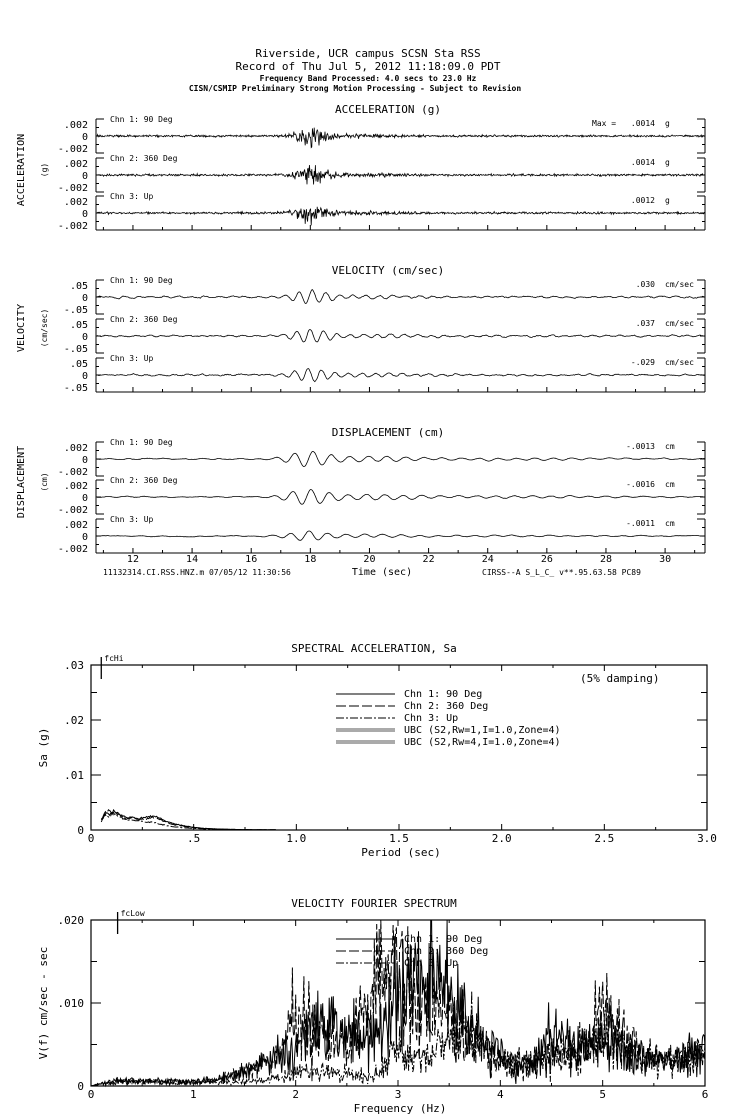  Describe the element at coordinates (707, 838) in the screenshot. I see `x-tick-label: 3.0` at that location.